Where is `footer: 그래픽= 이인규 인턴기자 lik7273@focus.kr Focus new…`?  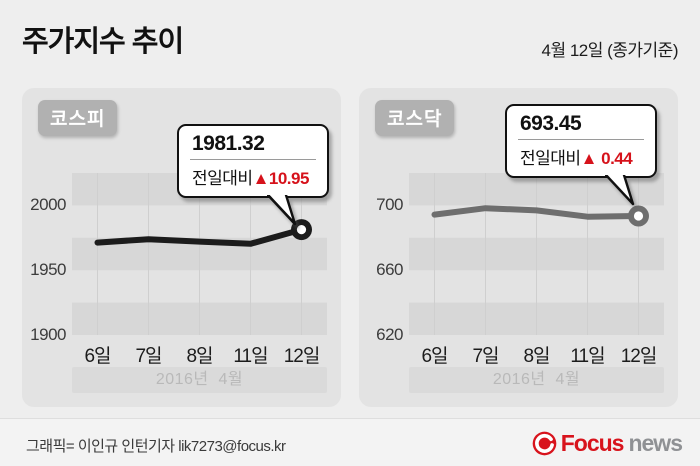 footer: 그래픽= 이인규 인턴기자 lik7273@focus.kr Focus new… is located at coordinates (350, 442).